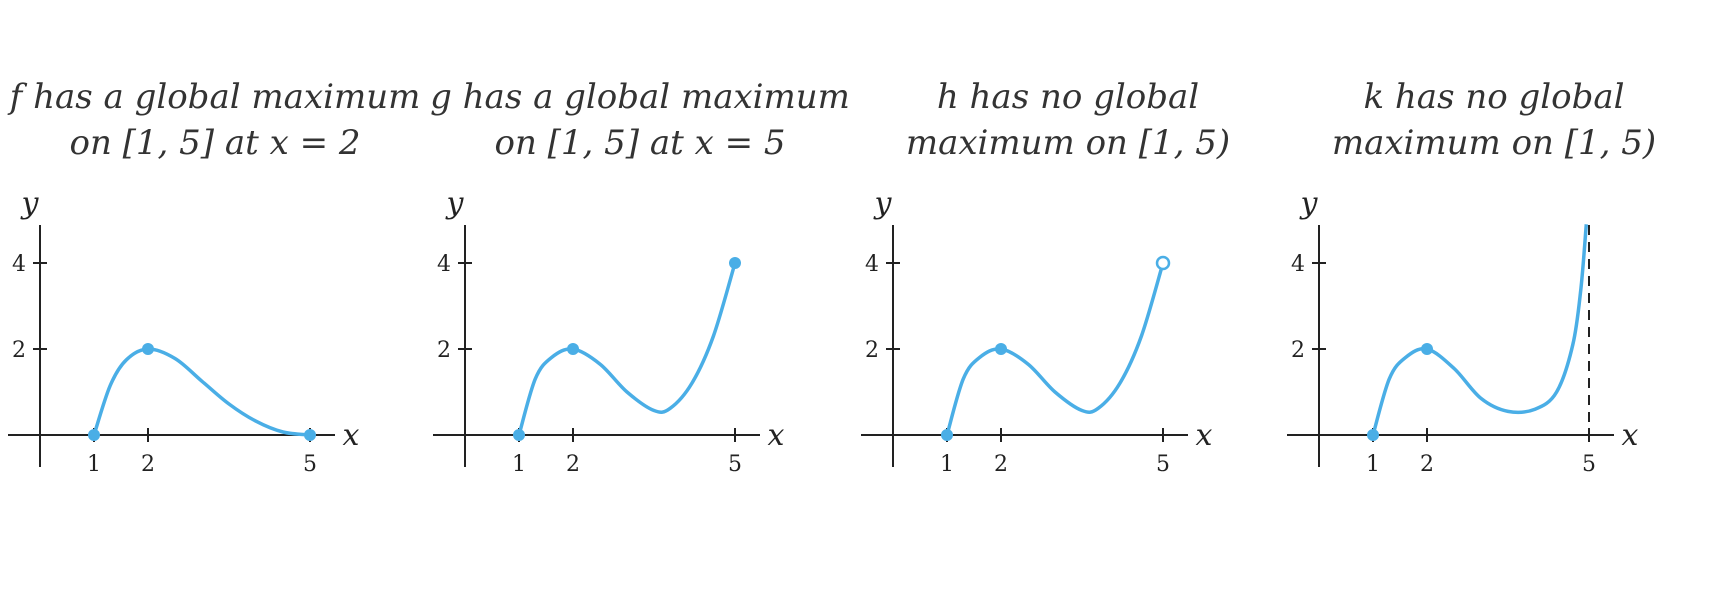 The image size is (1720, 594). What do you see at coordinates (1068, 97) in the screenshot?
I see `chart-title-line-1: h has no global` at bounding box center [1068, 97].